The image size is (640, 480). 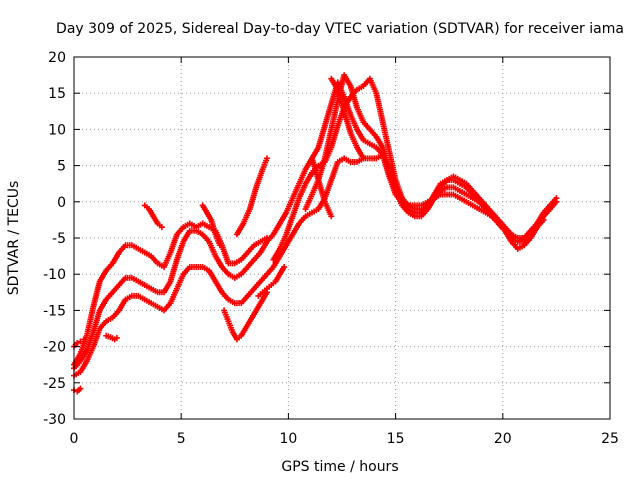 What do you see at coordinates (54, 275) in the screenshot?
I see `y-tick-label: -10` at bounding box center [54, 275].